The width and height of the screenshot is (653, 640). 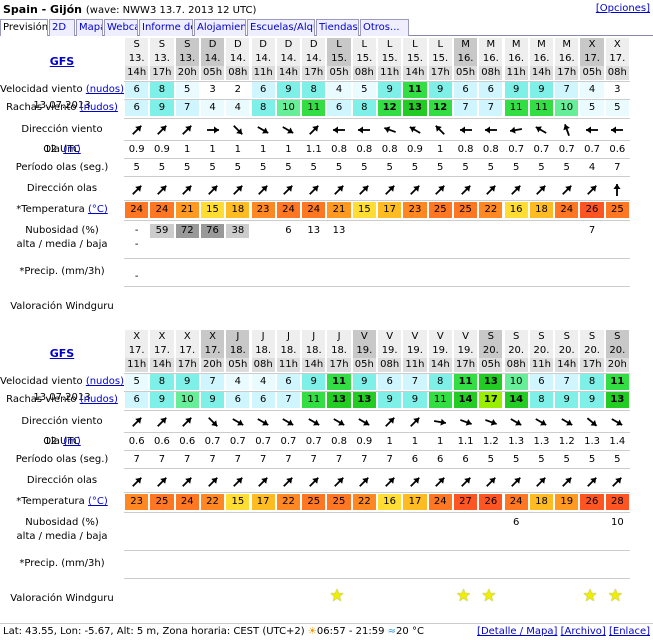 I want to click on cloud-label: Nubosidad (%) alta / media / baja, so click(x=62, y=239).